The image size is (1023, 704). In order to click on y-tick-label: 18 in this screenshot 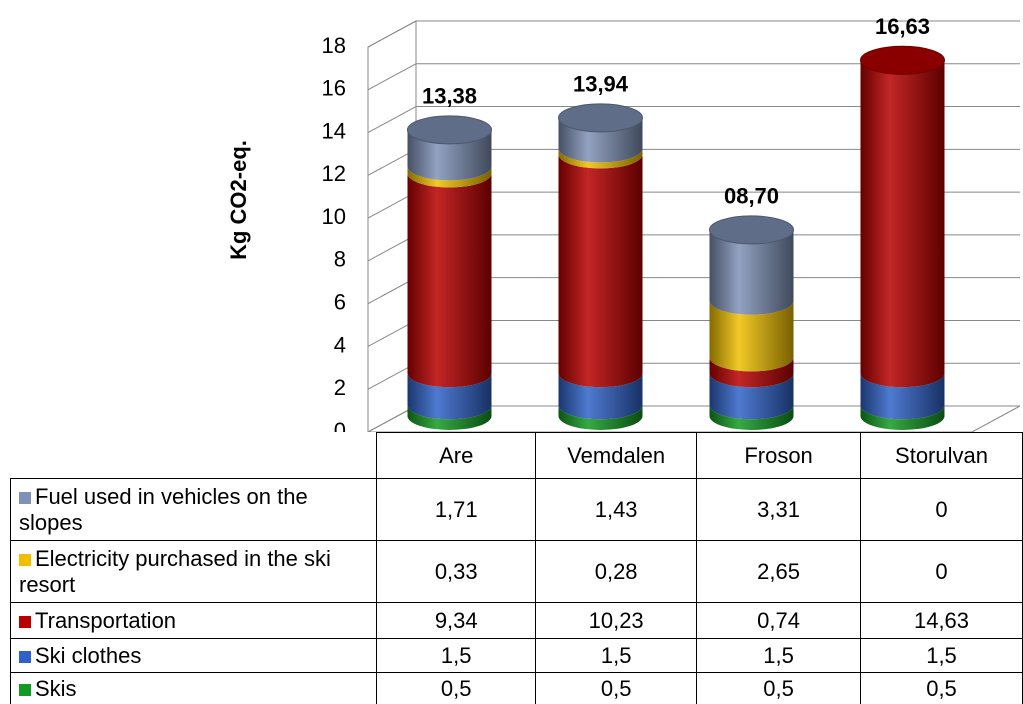, I will do `click(334, 45)`.